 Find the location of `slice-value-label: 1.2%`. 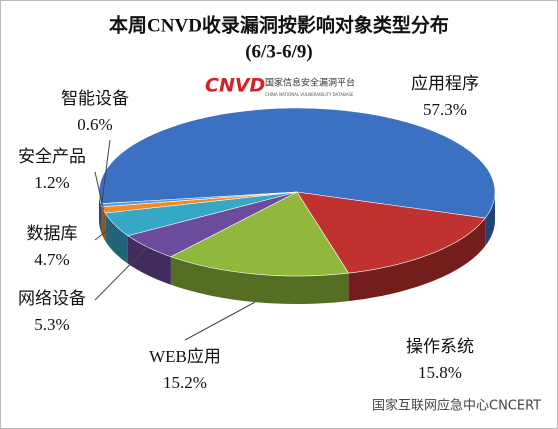

slice-value-label: 1.2% is located at coordinates (51, 182).